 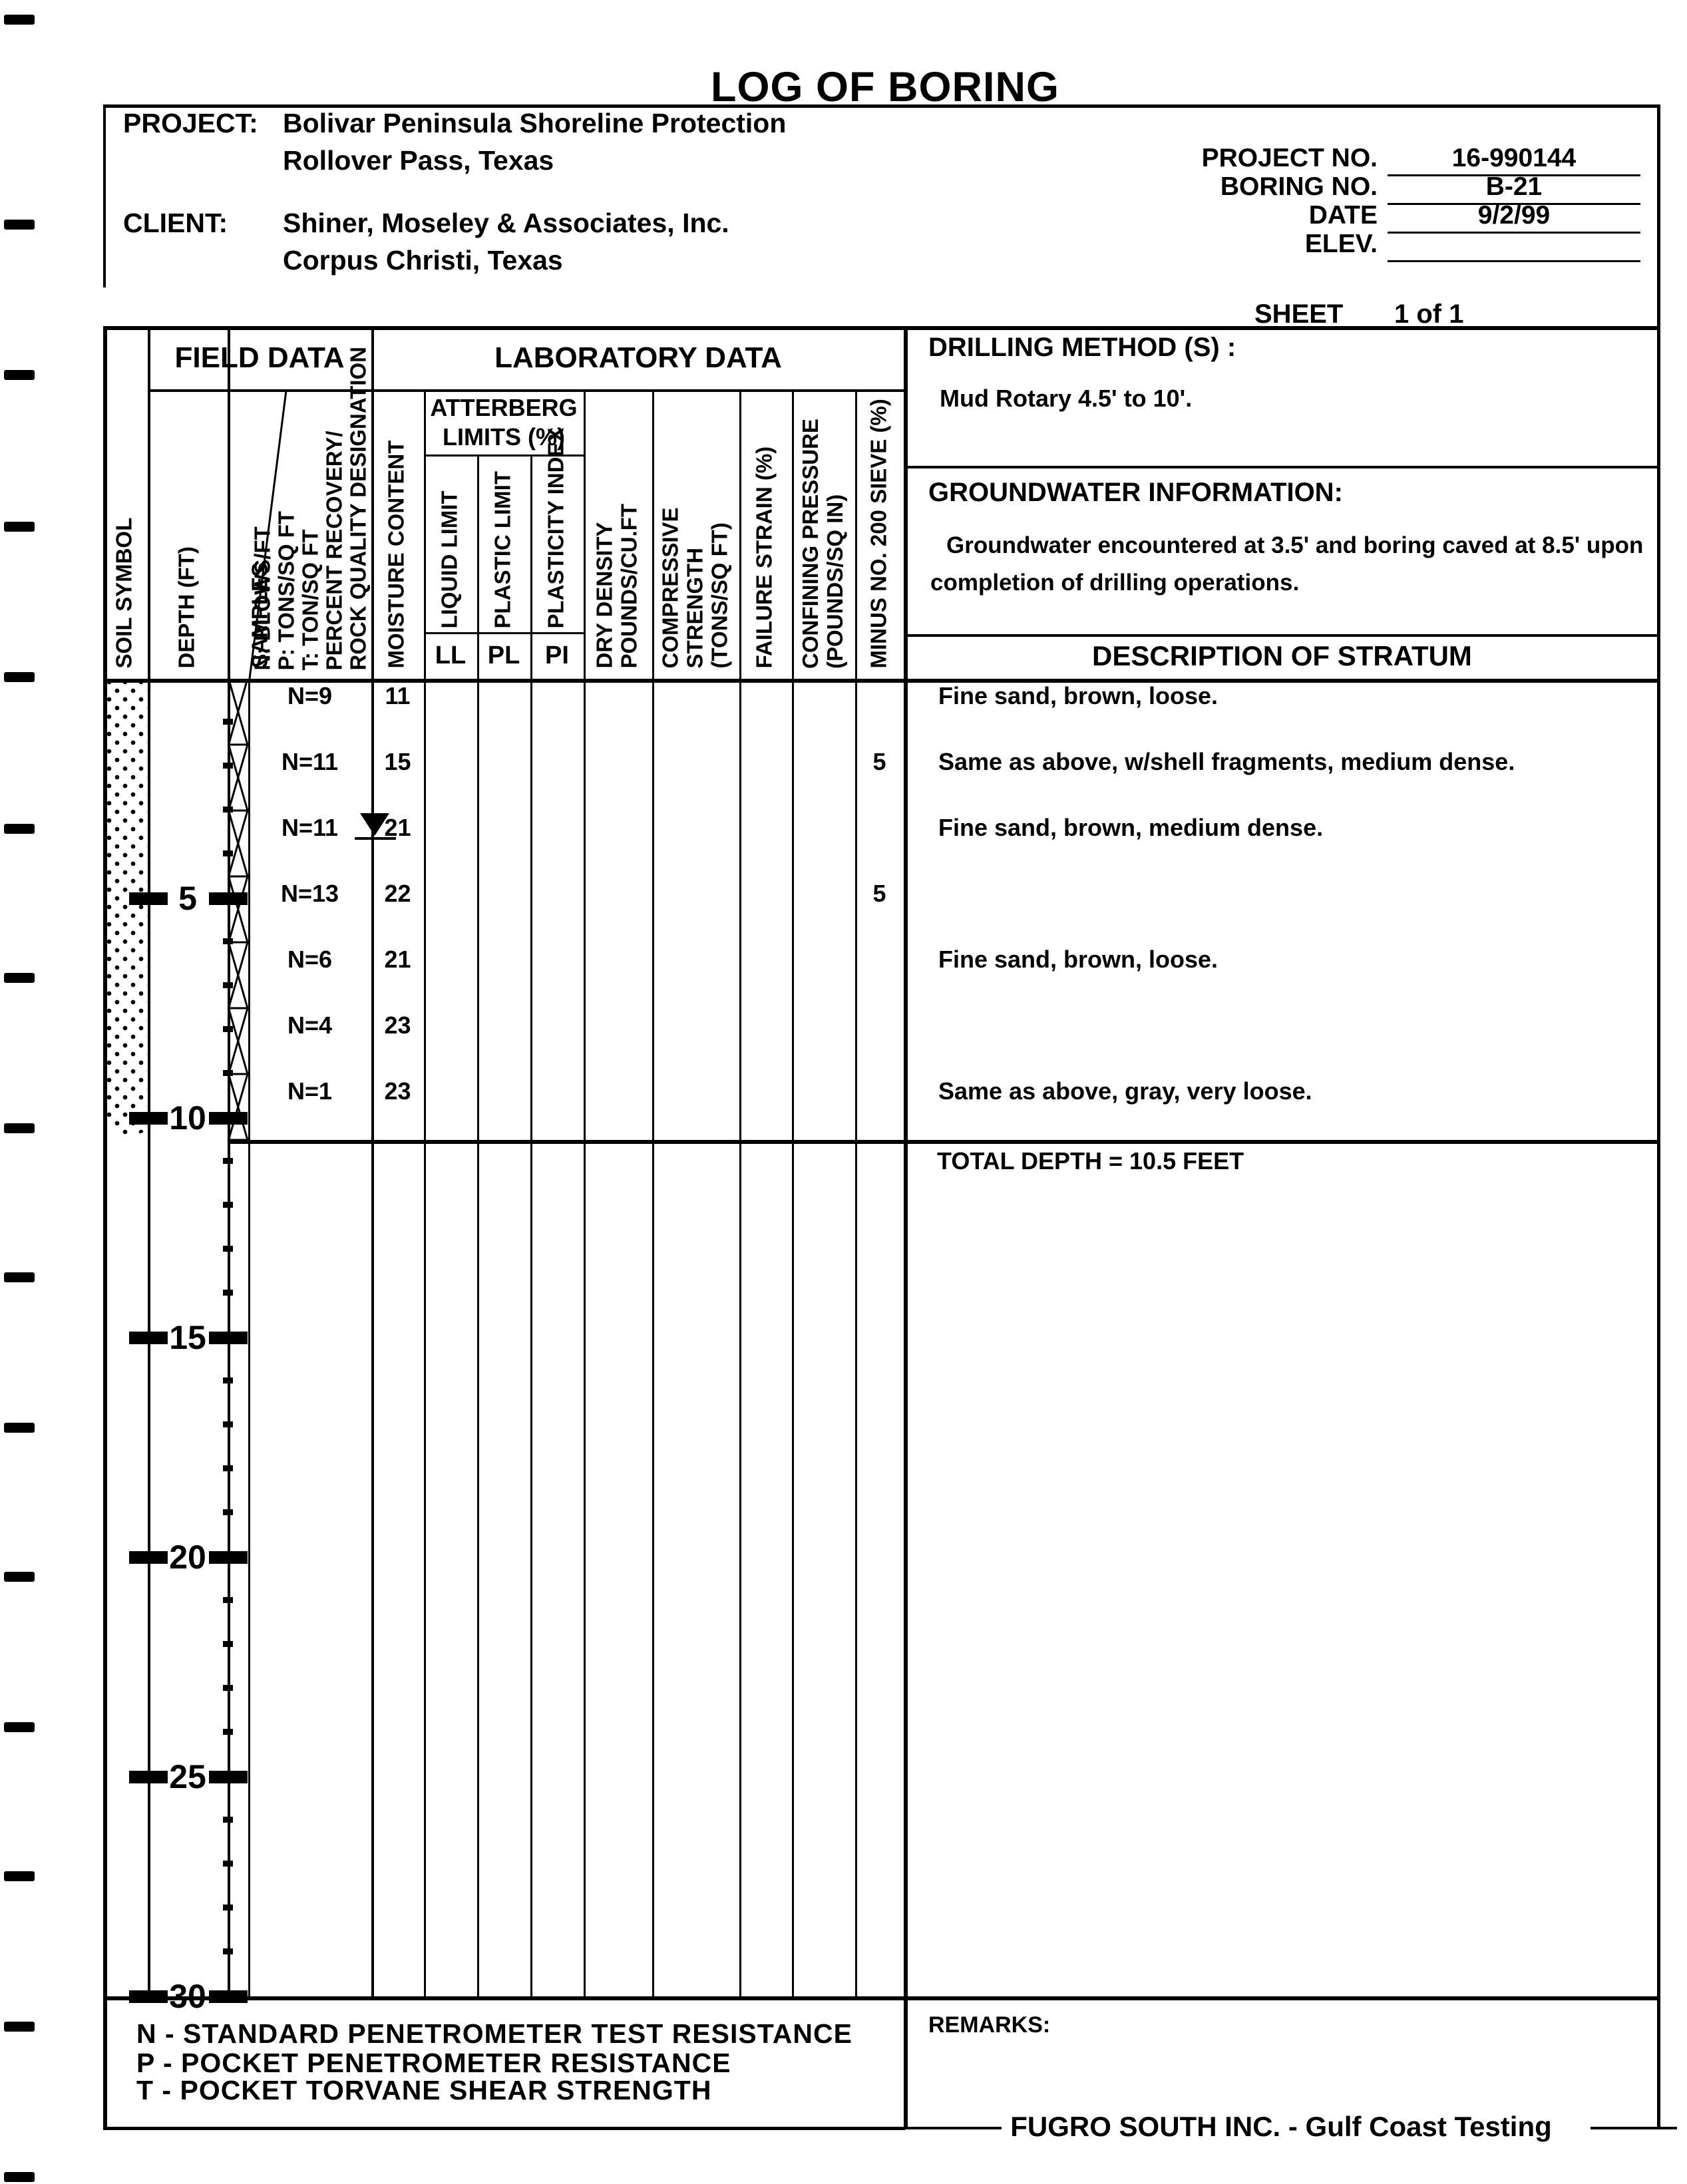 What do you see at coordinates (1135, 492) in the screenshot?
I see `groundwater-heading: GROUNDWATER INFORMATION:` at bounding box center [1135, 492].